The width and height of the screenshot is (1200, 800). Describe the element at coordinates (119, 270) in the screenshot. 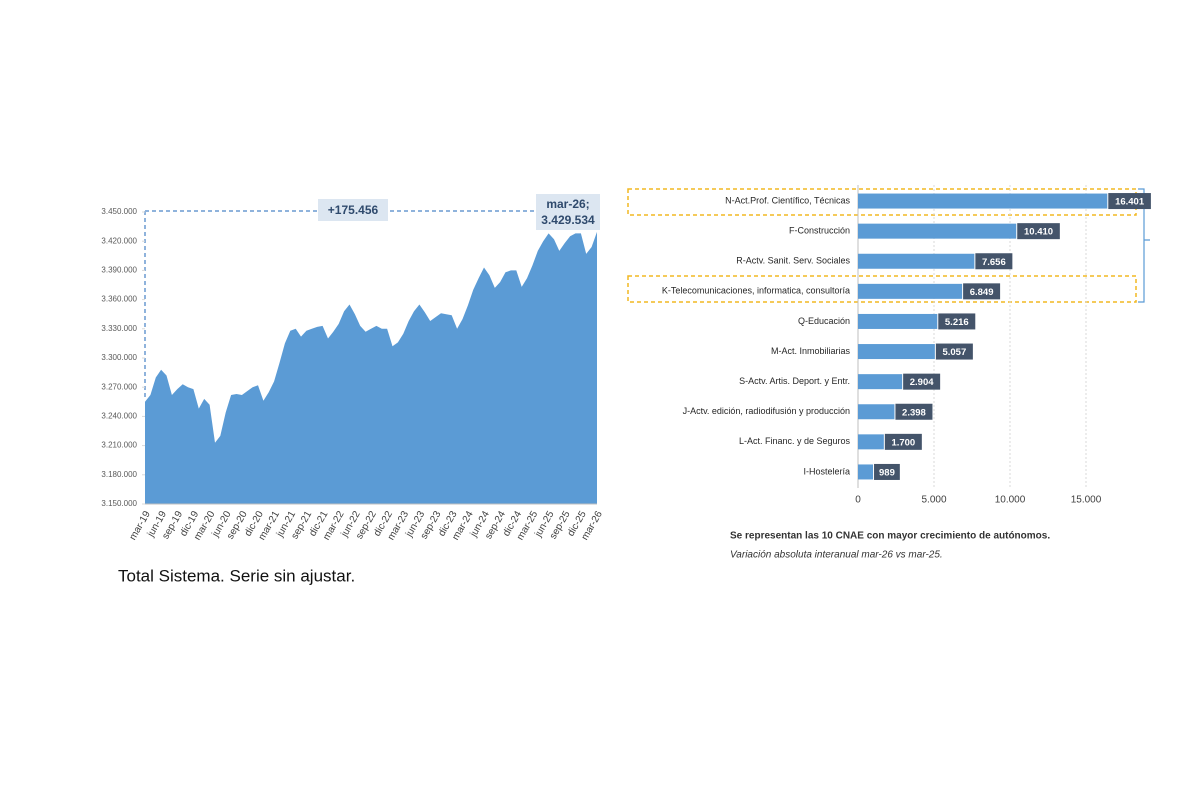

I see `y-tick-label: 3.390.000` at that location.